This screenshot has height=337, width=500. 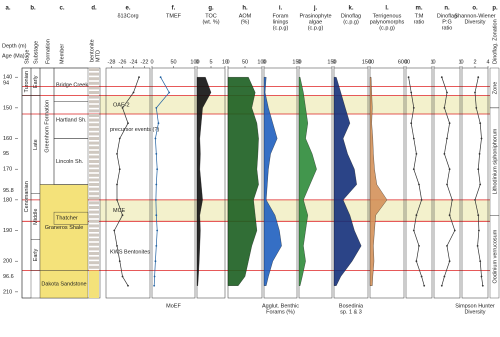 What do you see at coordinates (447, 9) in the screenshot?
I see `column-letter: n.` at bounding box center [447, 9].